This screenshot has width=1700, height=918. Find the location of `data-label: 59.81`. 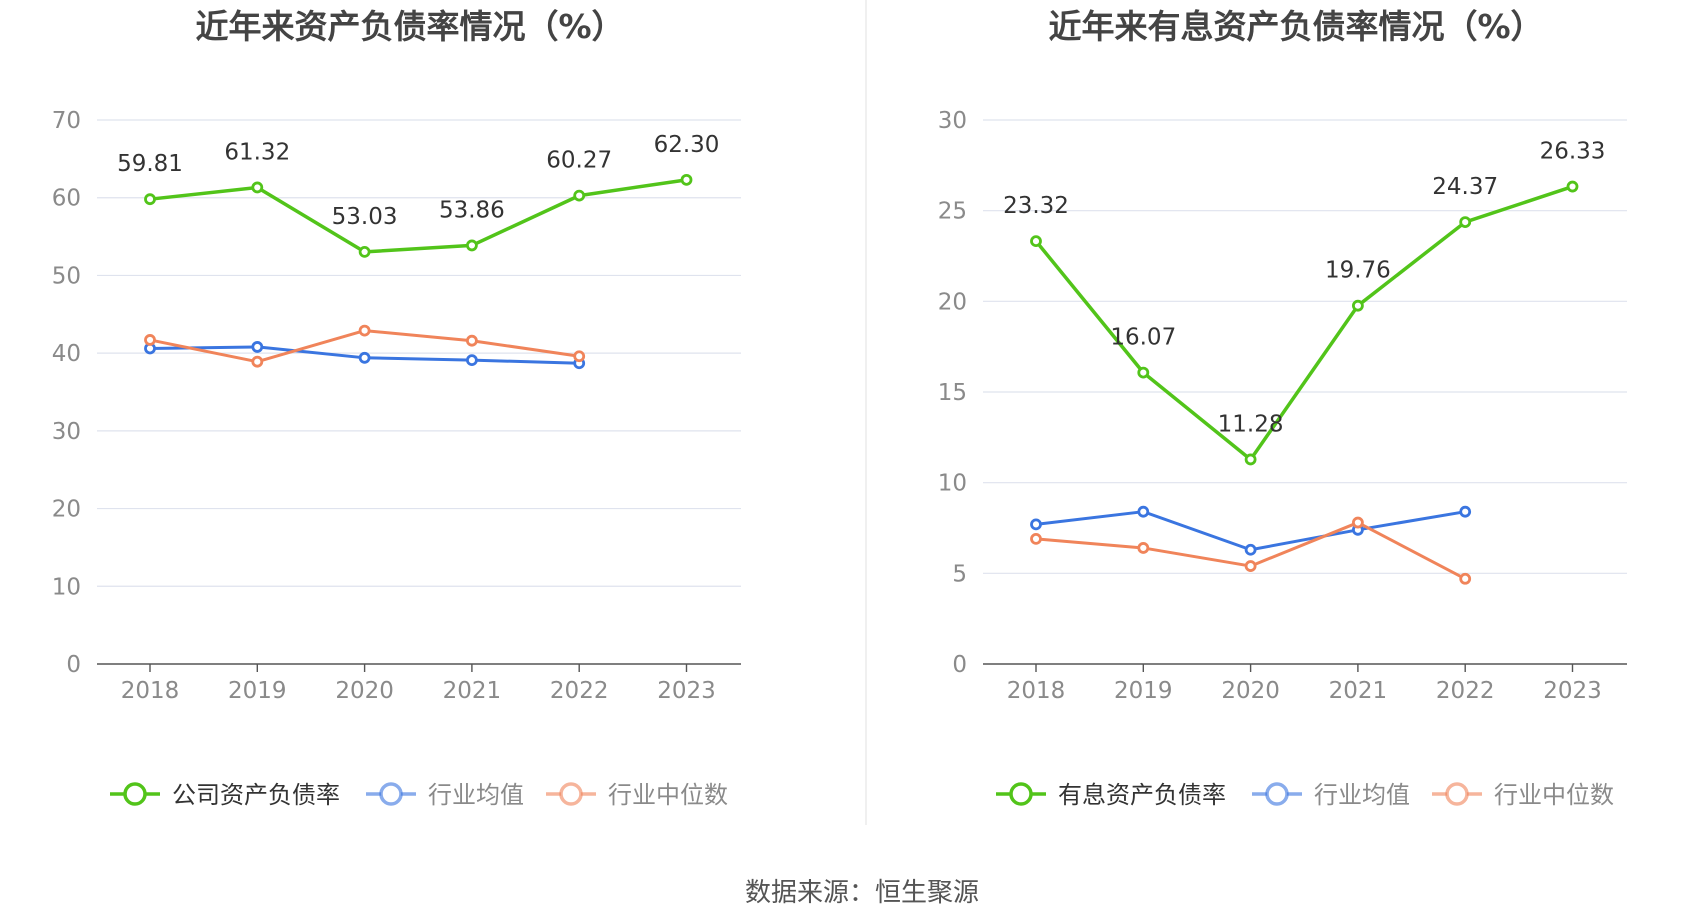

data-label: 59.81 is located at coordinates (150, 164).